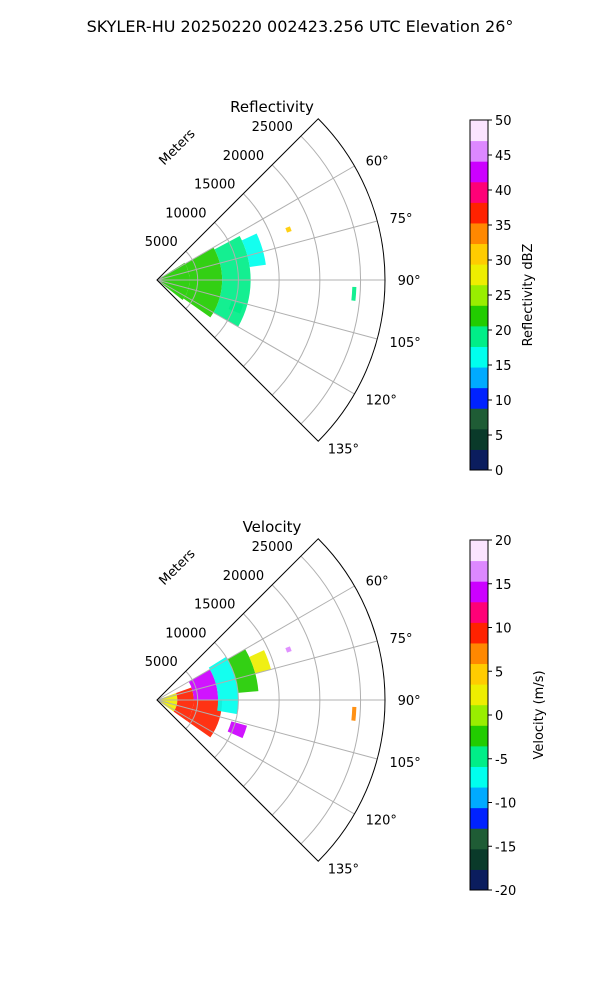 The width and height of the screenshot is (600, 1000). Describe the element at coordinates (409, 701) in the screenshot. I see `velocity-azimuth-tick-label: 90°` at that location.